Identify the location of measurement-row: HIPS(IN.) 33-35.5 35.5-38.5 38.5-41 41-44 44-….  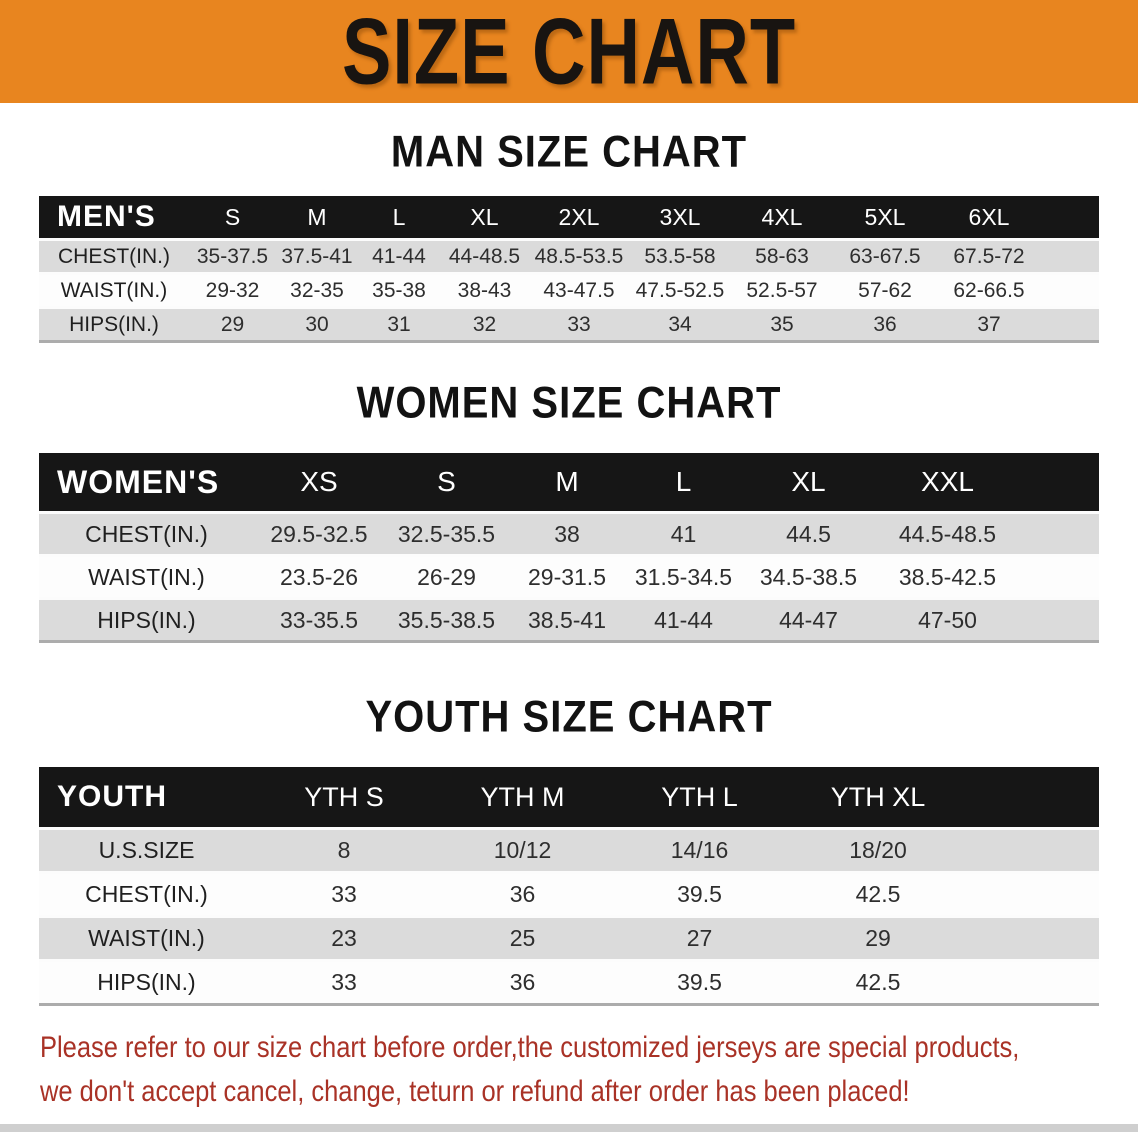
(569, 618).